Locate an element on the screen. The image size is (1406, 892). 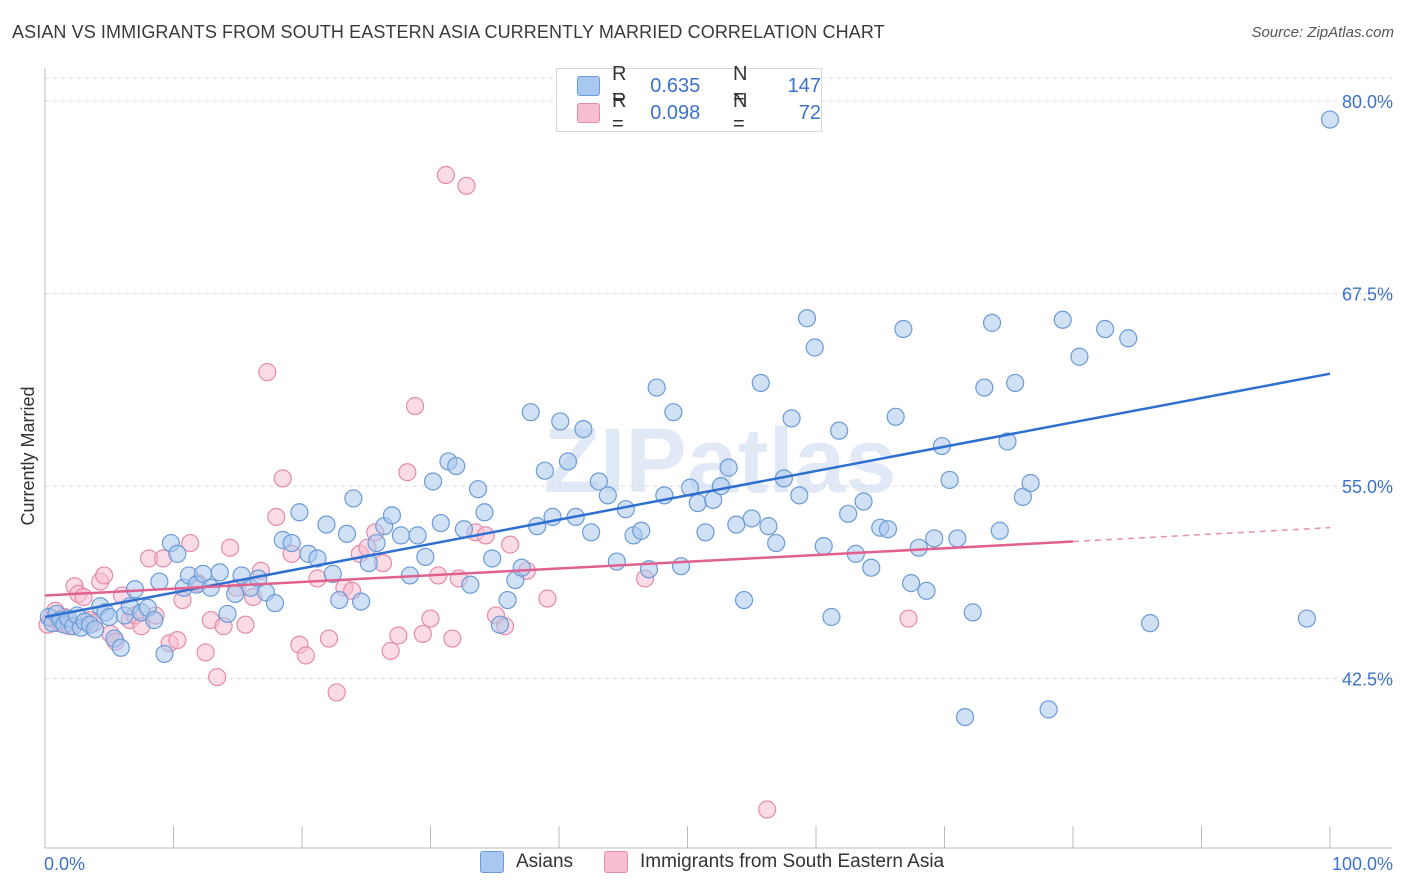
immigrants-trend-line is located at coordinates (559, 568).